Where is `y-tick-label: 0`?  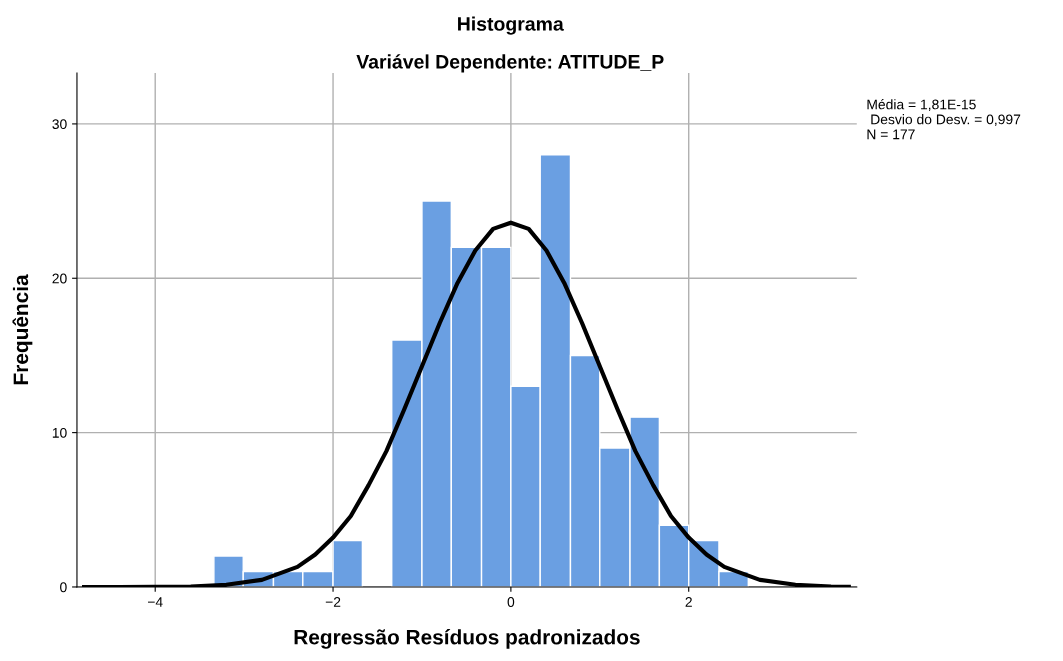 y-tick-label: 0 is located at coordinates (63, 587).